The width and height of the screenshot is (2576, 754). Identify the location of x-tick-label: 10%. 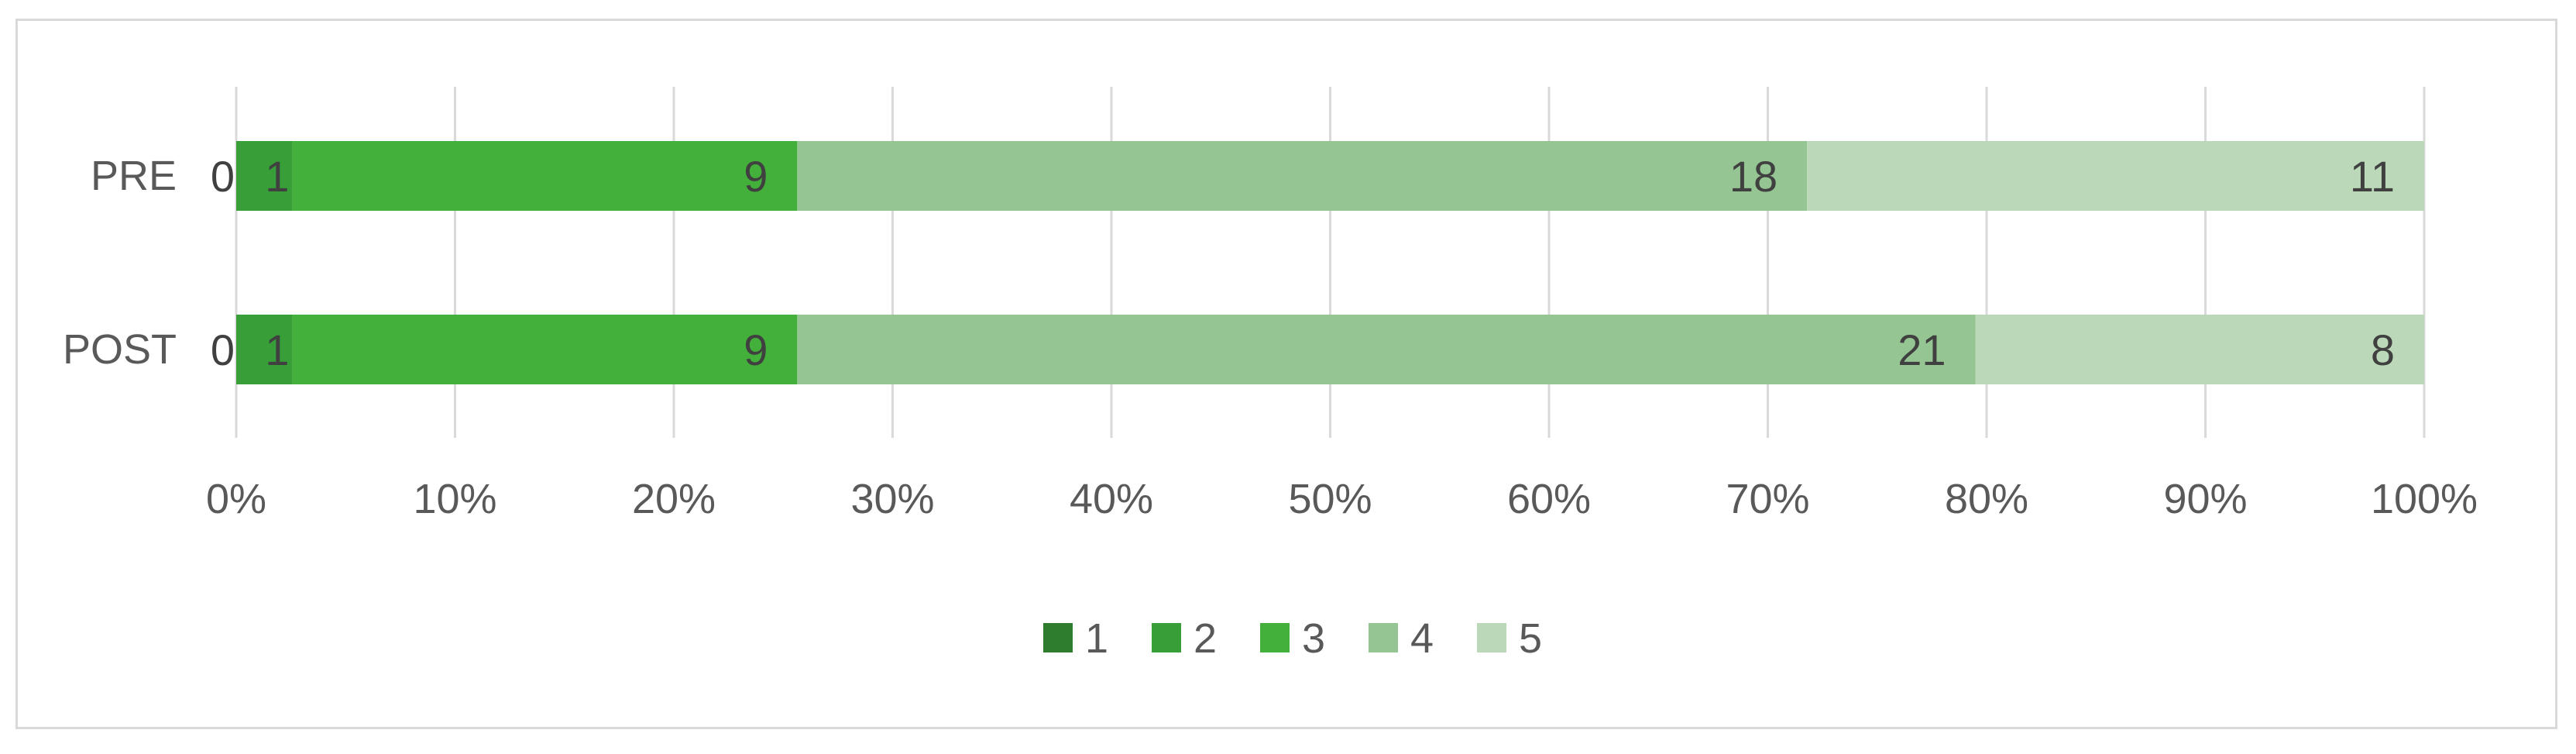
(454, 499).